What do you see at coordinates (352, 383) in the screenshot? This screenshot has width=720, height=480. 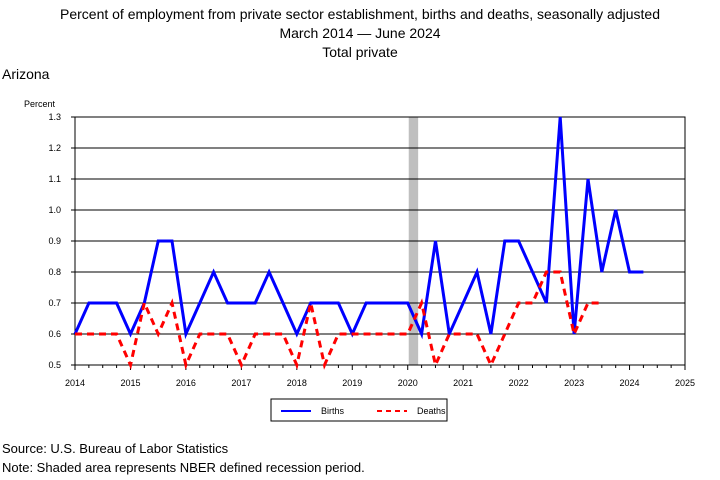 I see `x-tick-label: 2019` at bounding box center [352, 383].